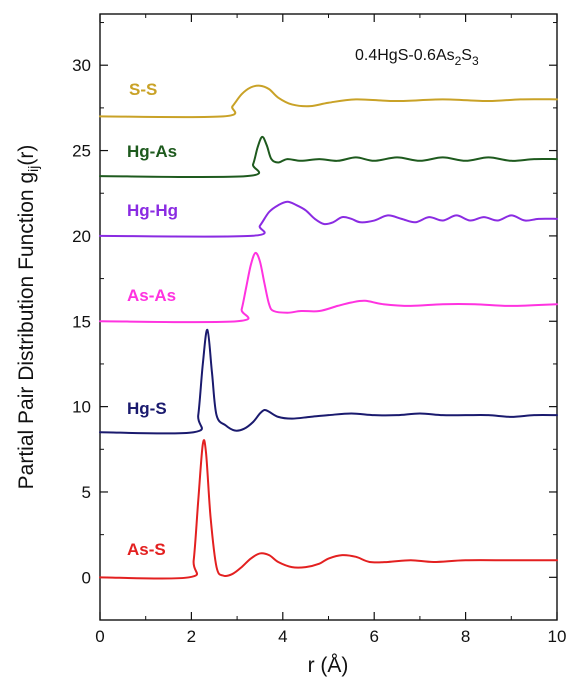  Describe the element at coordinates (26, 330) in the screenshot. I see `y-axis-label-main: Partial Pair Distribution Function g` at that location.